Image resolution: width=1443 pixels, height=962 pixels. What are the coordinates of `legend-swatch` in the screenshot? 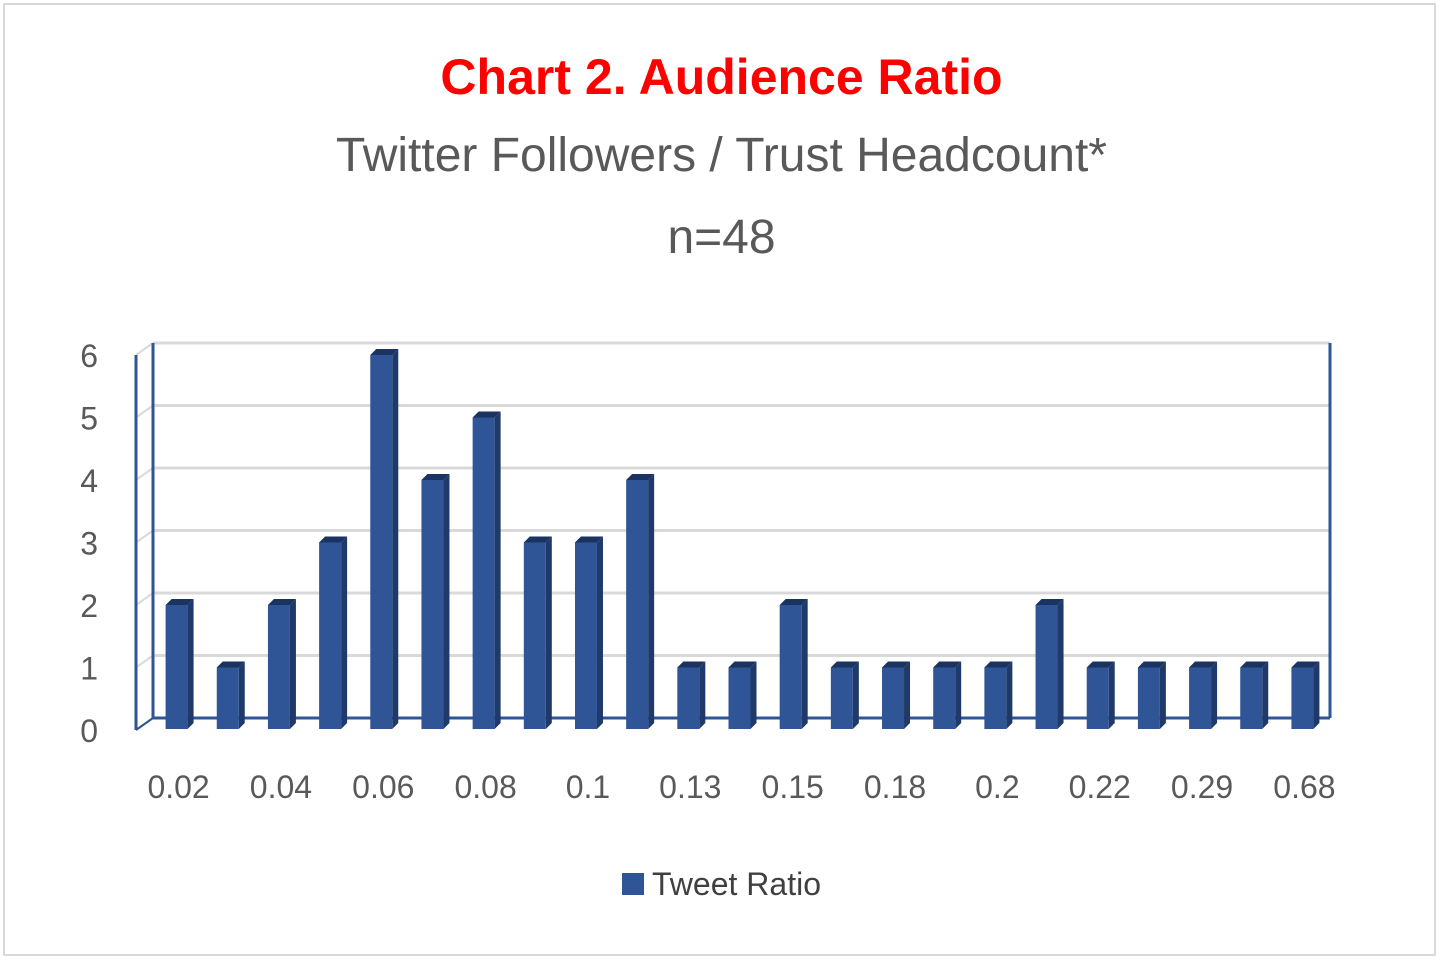 It's located at (633, 883).